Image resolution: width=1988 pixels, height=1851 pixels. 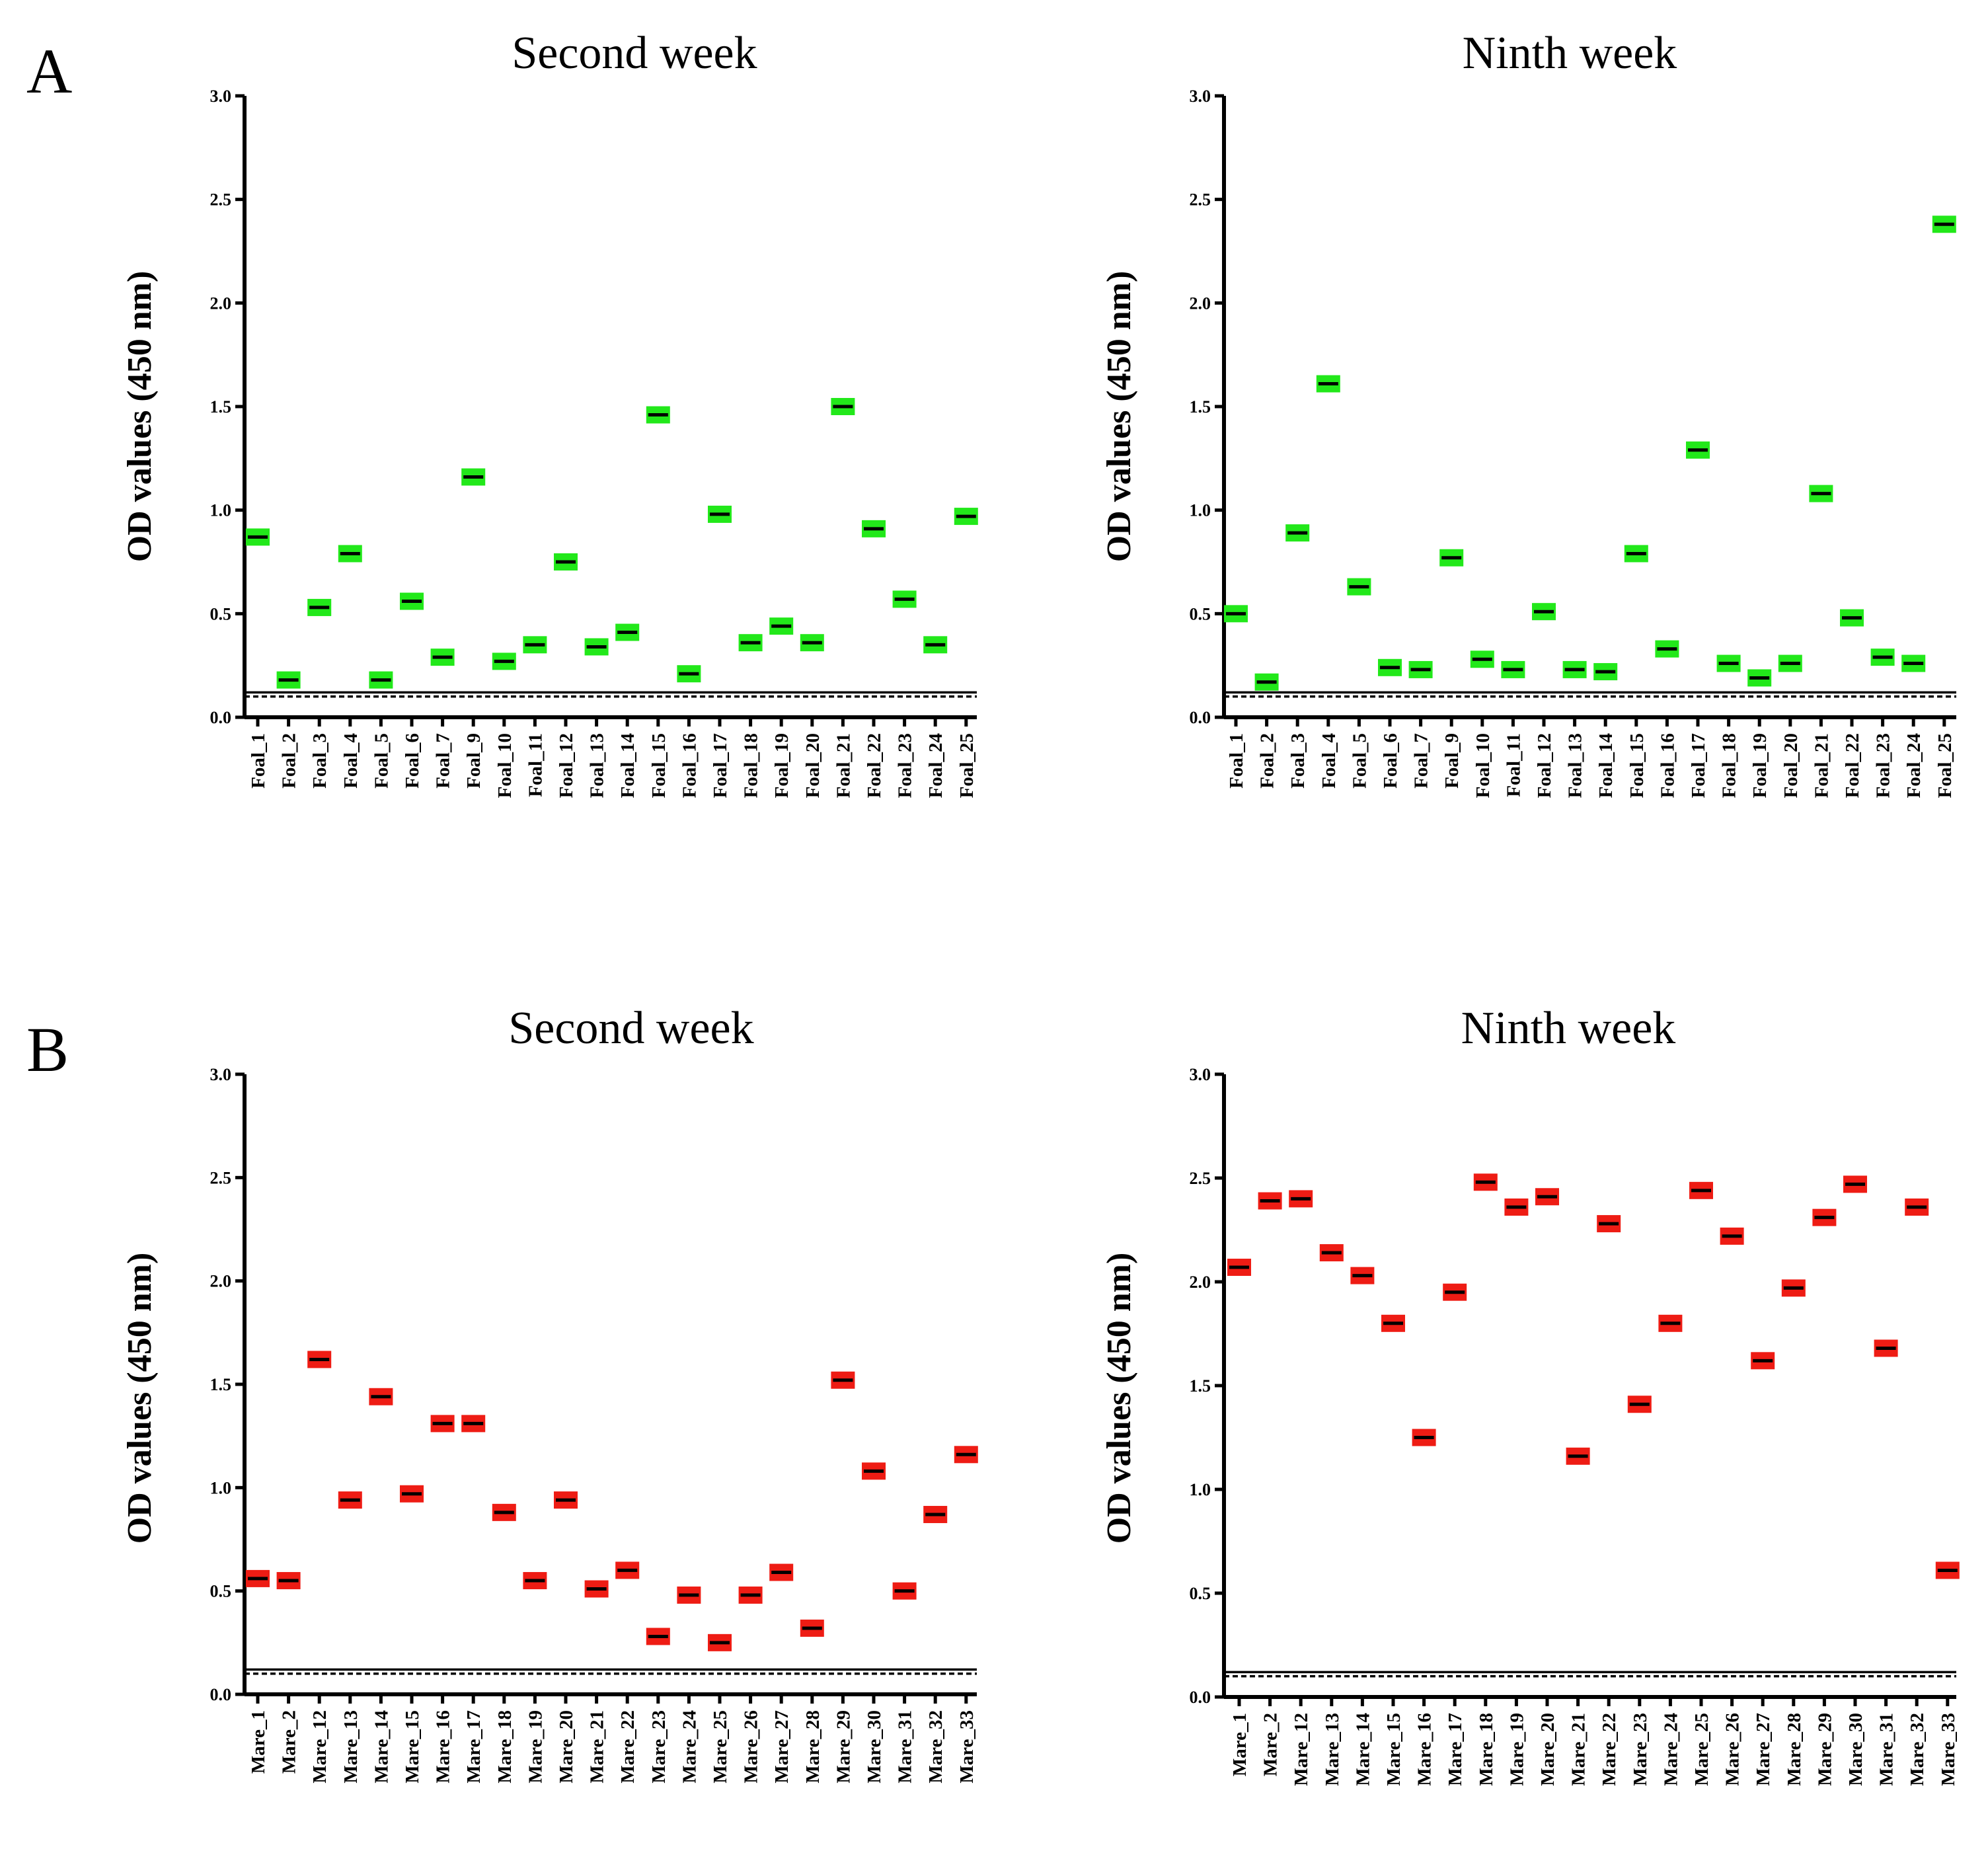 I want to click on x-tick-label: Mare_18, so click(x=1487, y=1749).